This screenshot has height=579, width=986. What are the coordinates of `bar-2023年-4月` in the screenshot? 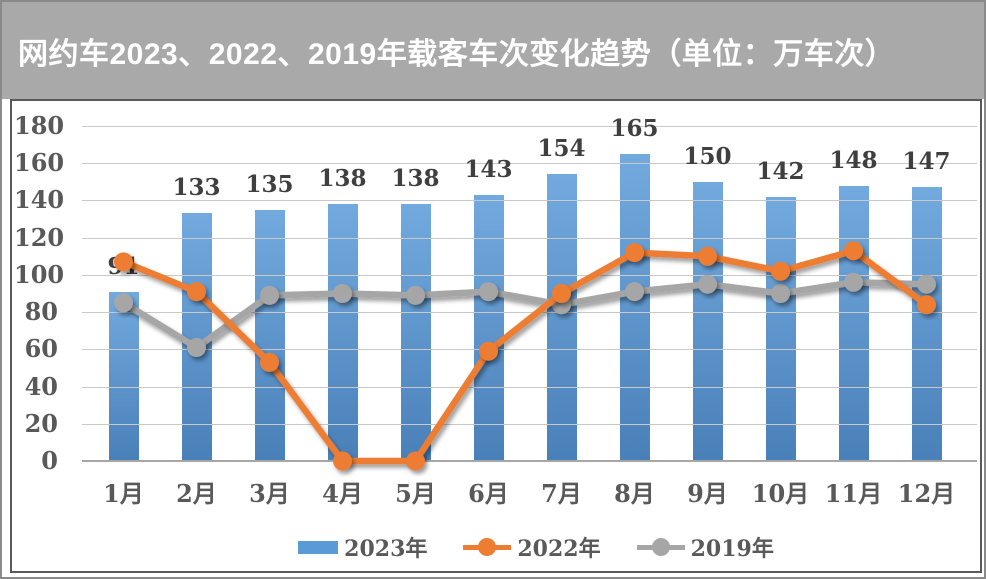 It's located at (342, 332).